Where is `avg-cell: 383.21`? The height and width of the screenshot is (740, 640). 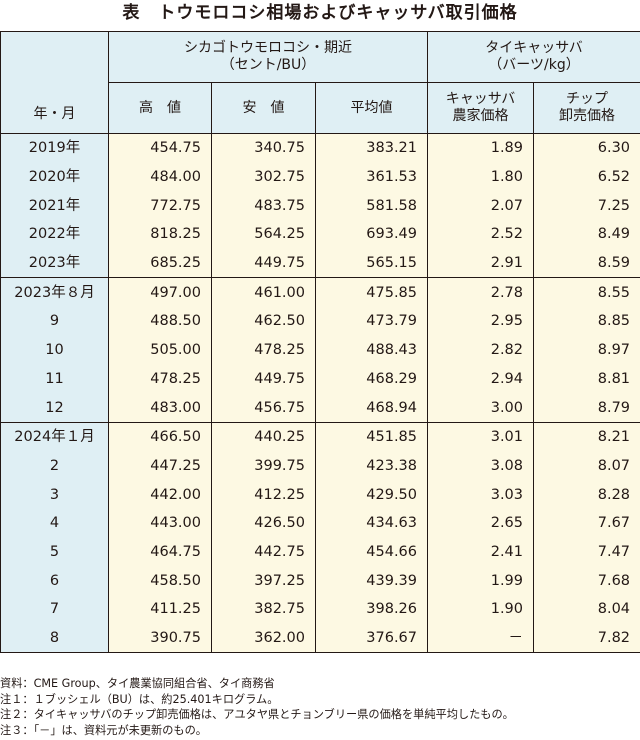 avg-cell: 383.21 is located at coordinates (371, 147).